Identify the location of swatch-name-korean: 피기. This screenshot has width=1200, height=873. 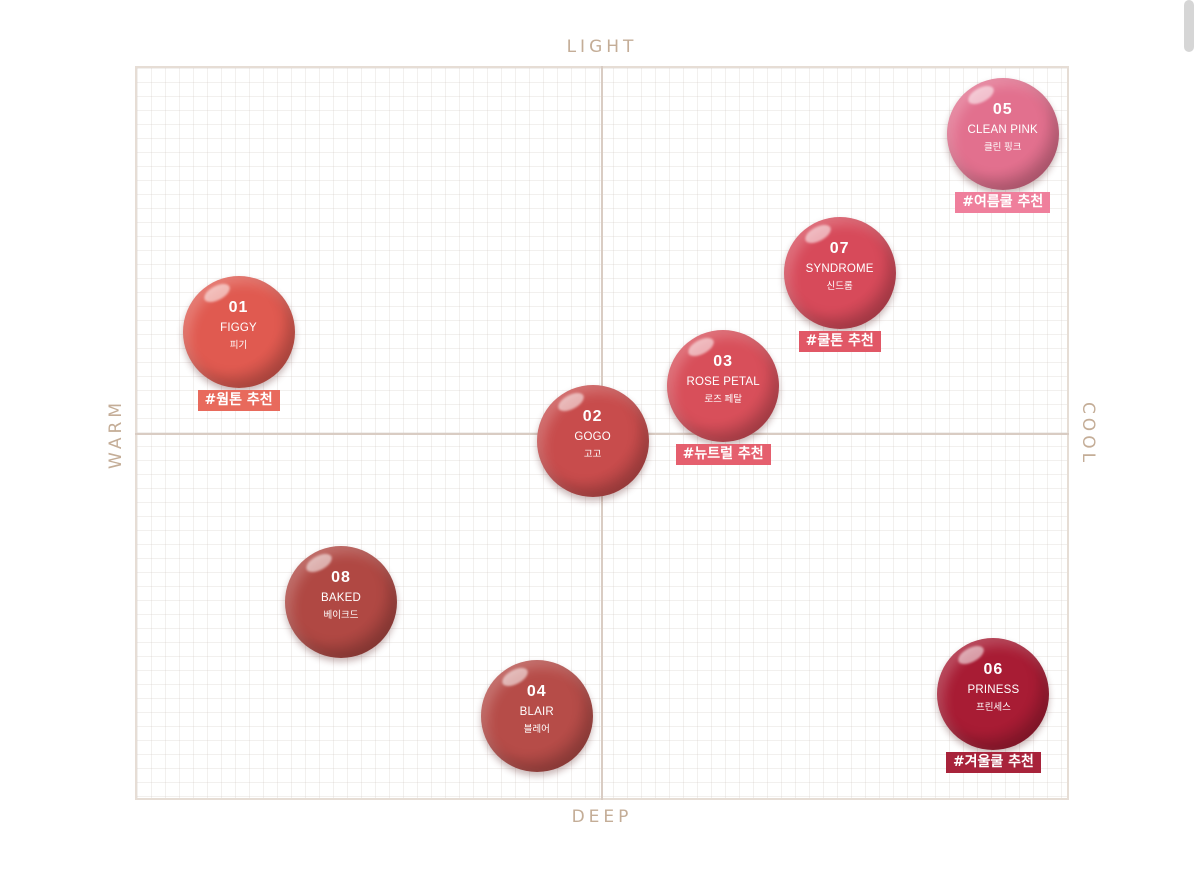
(238, 345).